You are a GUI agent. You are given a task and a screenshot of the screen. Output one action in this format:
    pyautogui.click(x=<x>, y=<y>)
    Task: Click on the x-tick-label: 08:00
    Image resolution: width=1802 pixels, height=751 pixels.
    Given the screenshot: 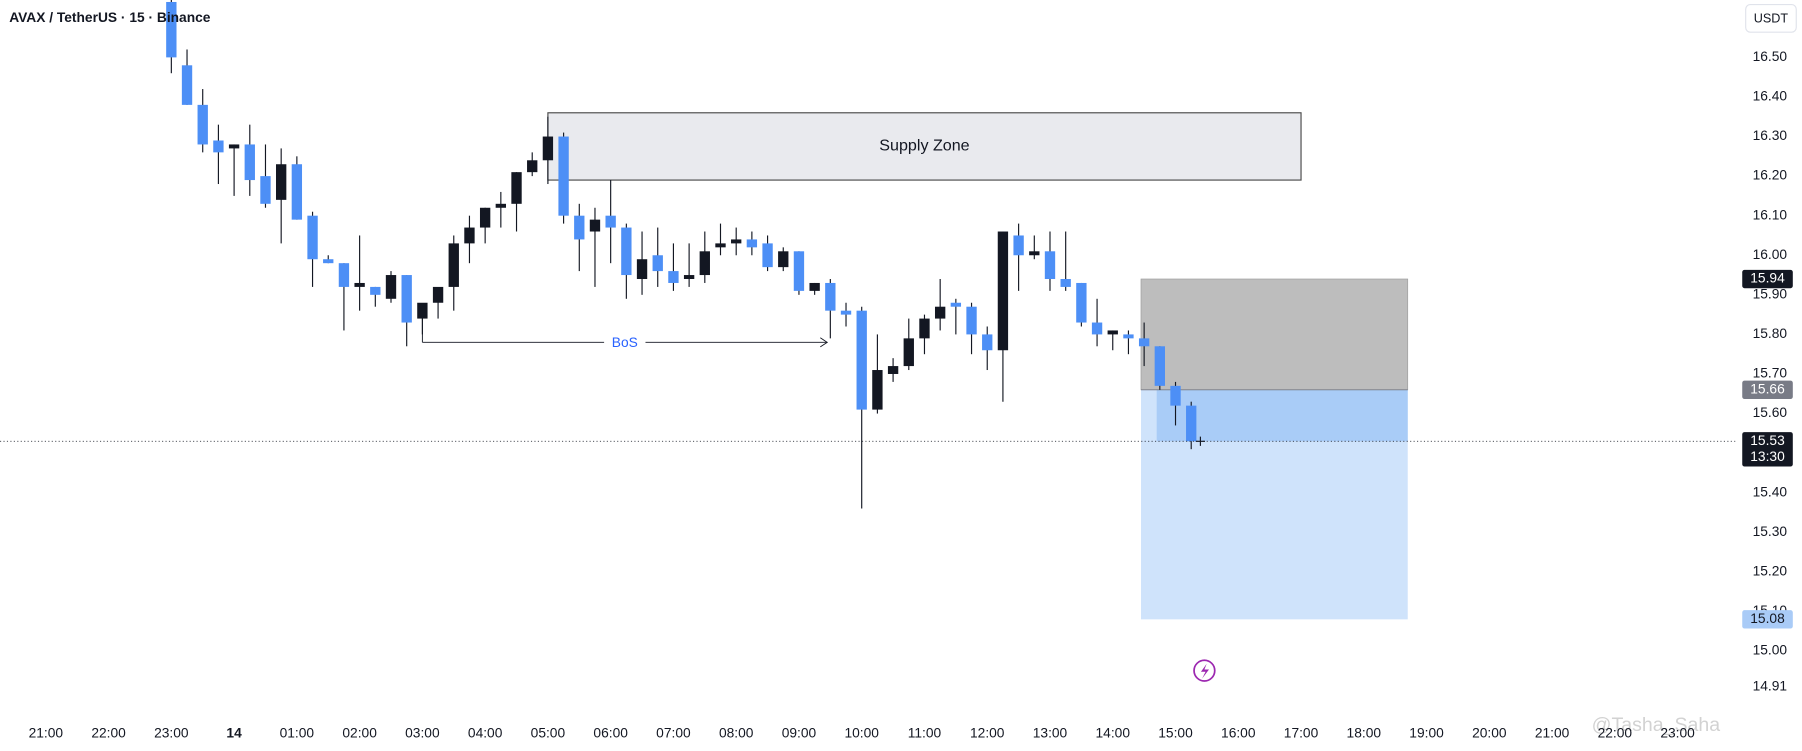 What is the action you would take?
    pyautogui.click(x=736, y=732)
    